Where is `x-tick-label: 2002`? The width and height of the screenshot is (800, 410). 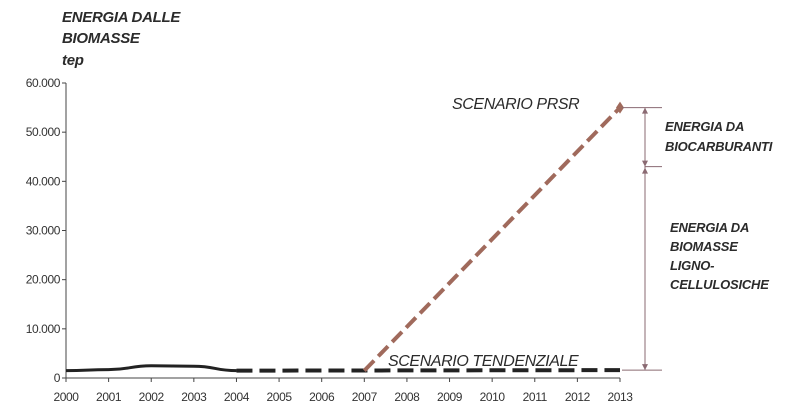
x-tick-label: 2002 is located at coordinates (152, 397).